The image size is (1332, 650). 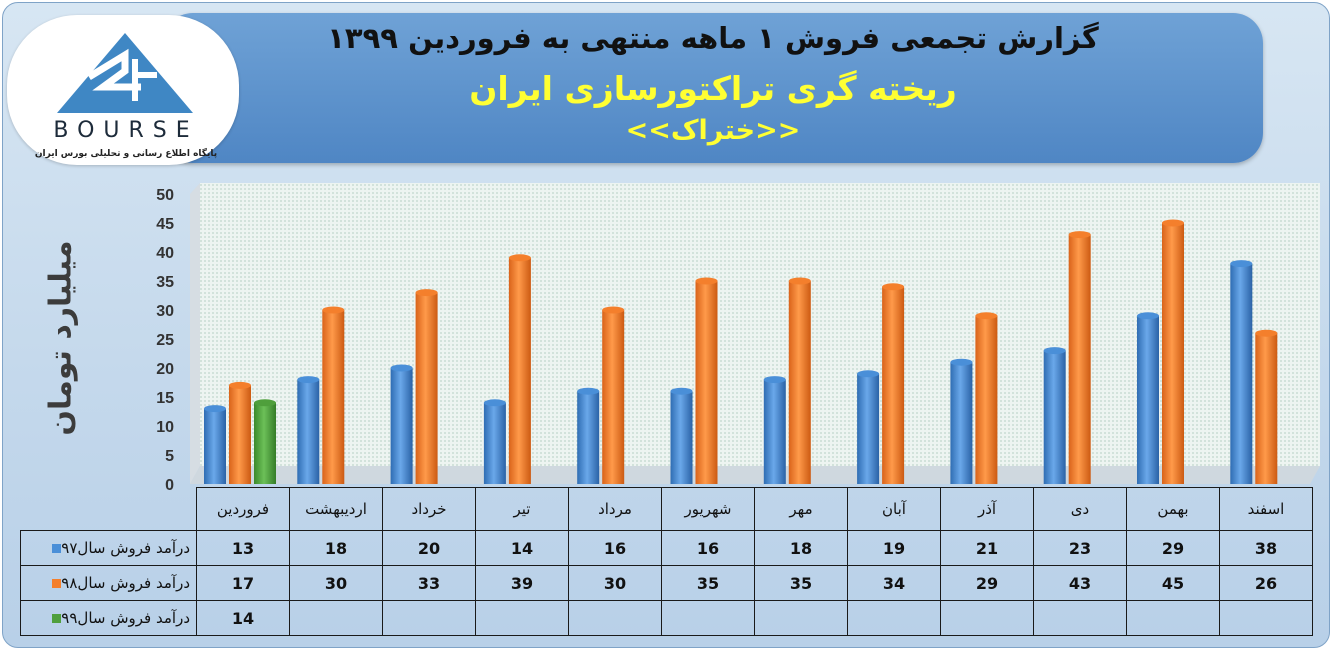 What do you see at coordinates (243, 583) in the screenshot?
I see `table-cell: 17` at bounding box center [243, 583].